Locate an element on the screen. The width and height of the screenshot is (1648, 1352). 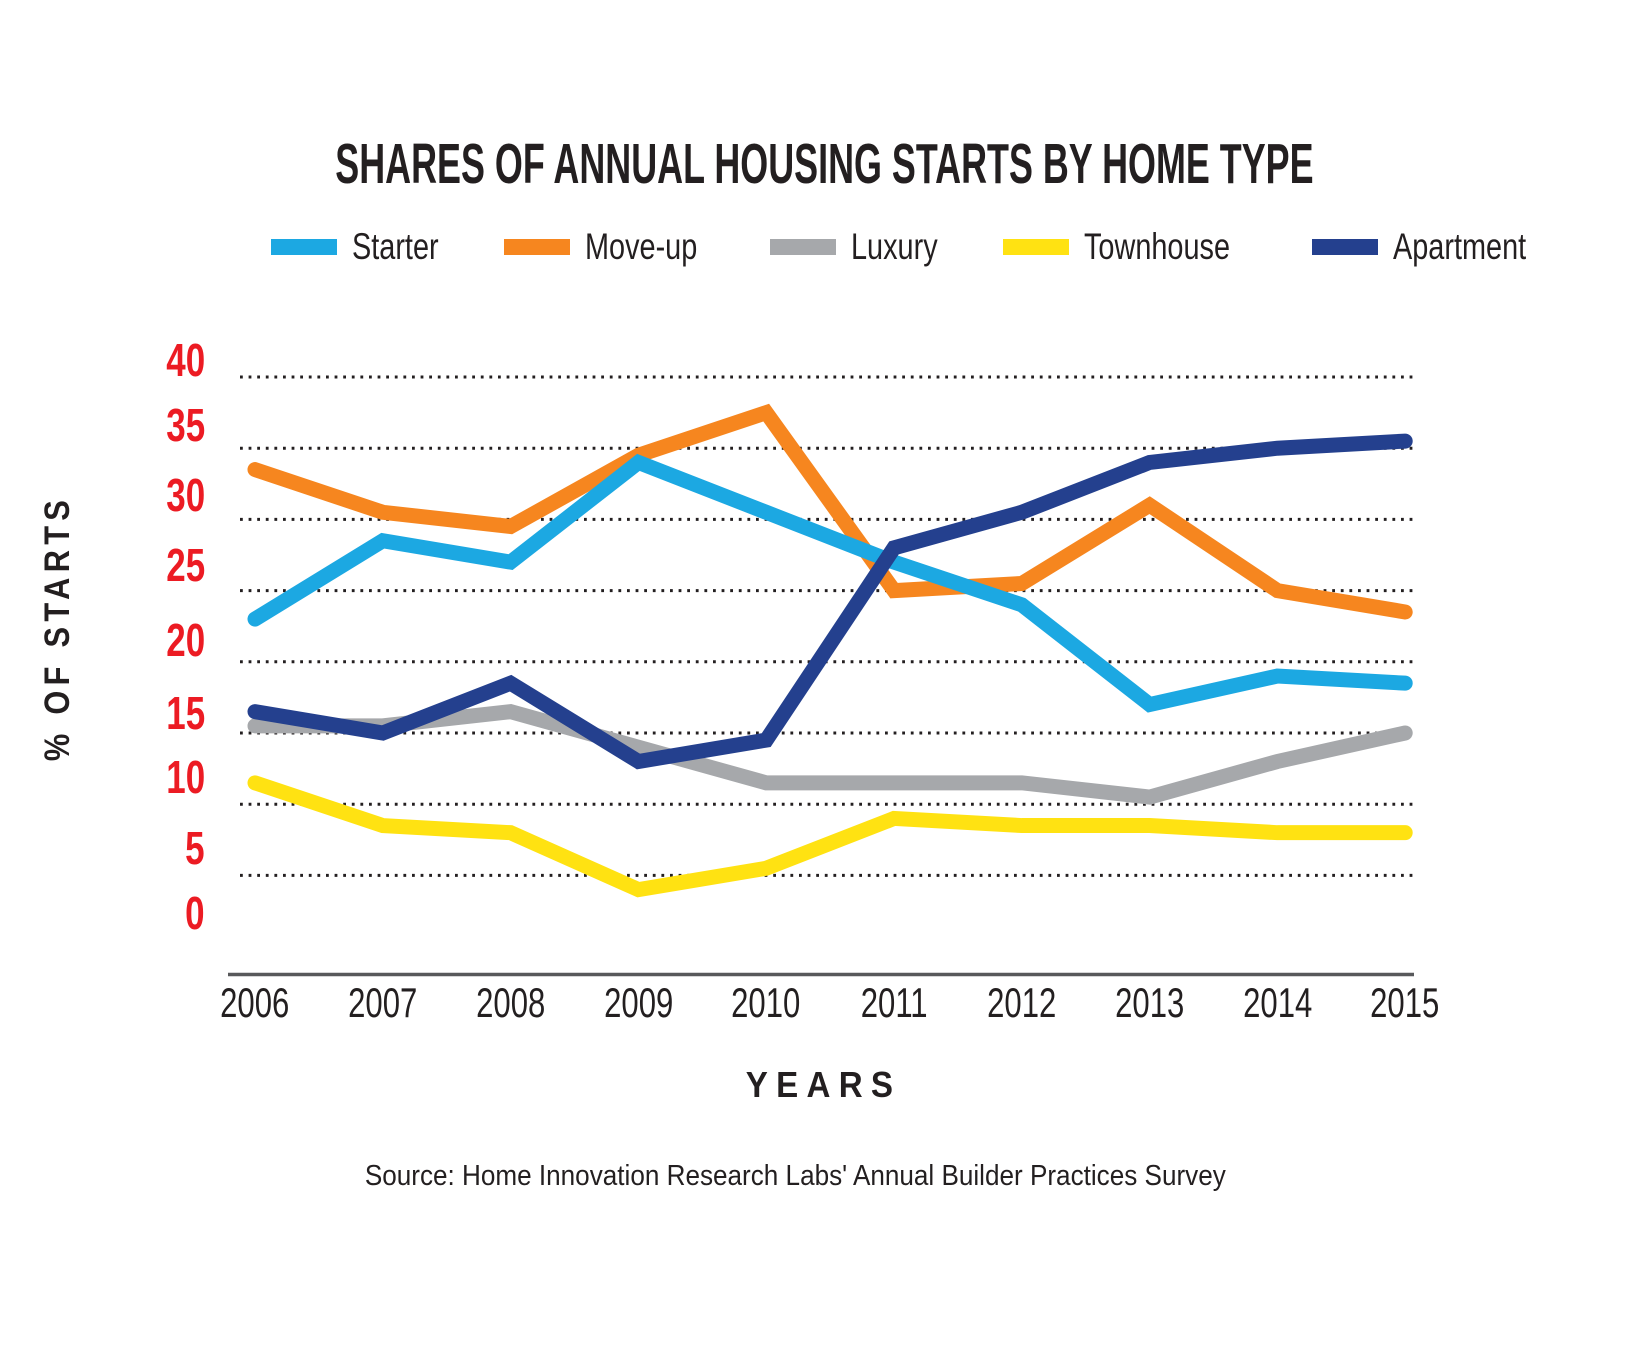
legend-item-townhouse: Townhouse is located at coordinates (1137, 247).